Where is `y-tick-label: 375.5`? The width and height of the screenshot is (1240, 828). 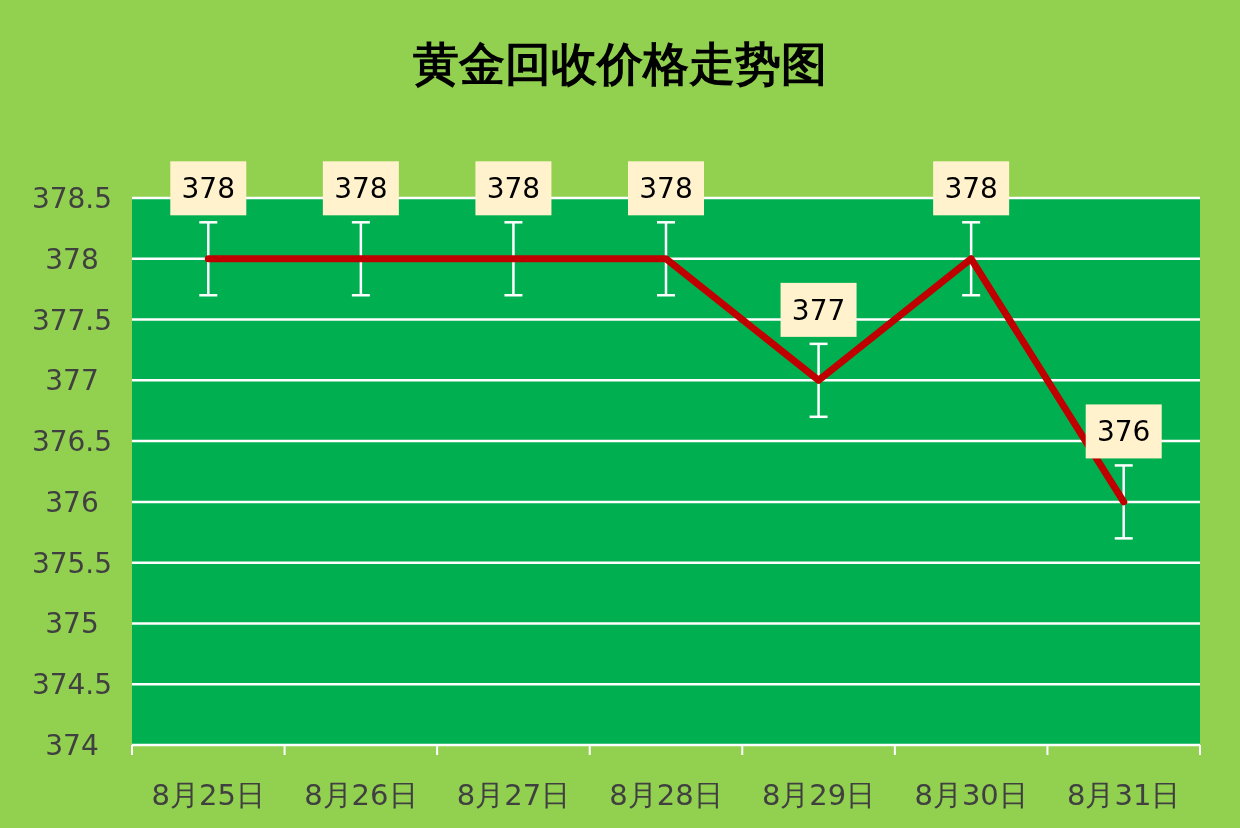 y-tick-label: 375.5 is located at coordinates (72, 563).